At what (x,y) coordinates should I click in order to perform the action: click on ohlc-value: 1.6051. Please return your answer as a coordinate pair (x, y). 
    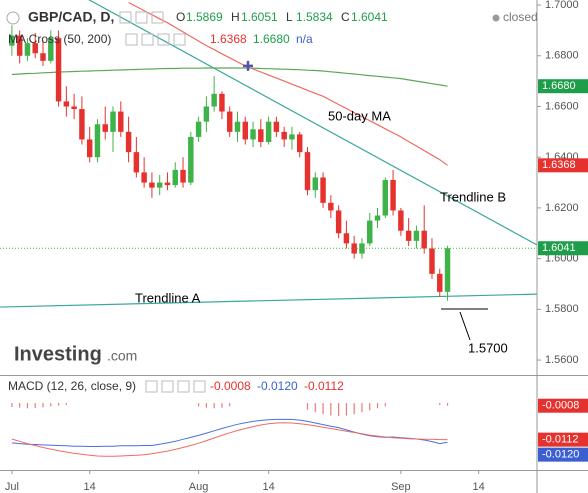
    Looking at the image, I should click on (259, 17).